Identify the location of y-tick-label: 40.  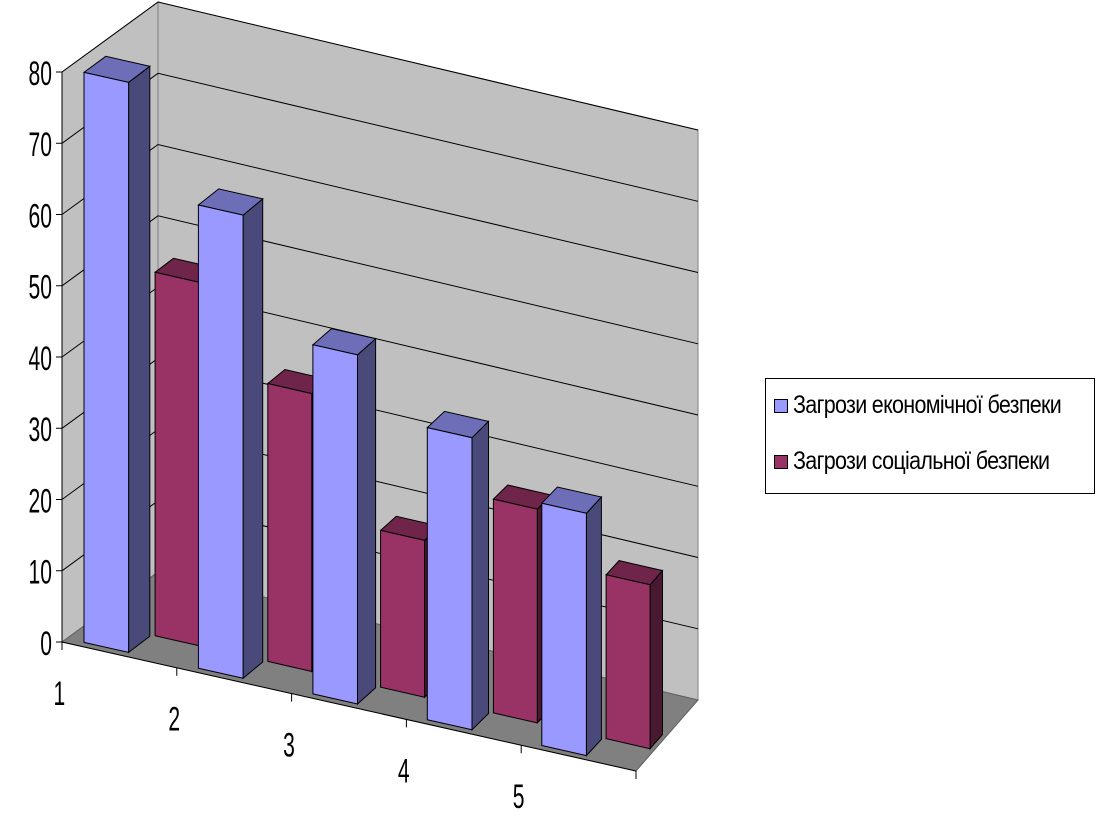
(40, 358).